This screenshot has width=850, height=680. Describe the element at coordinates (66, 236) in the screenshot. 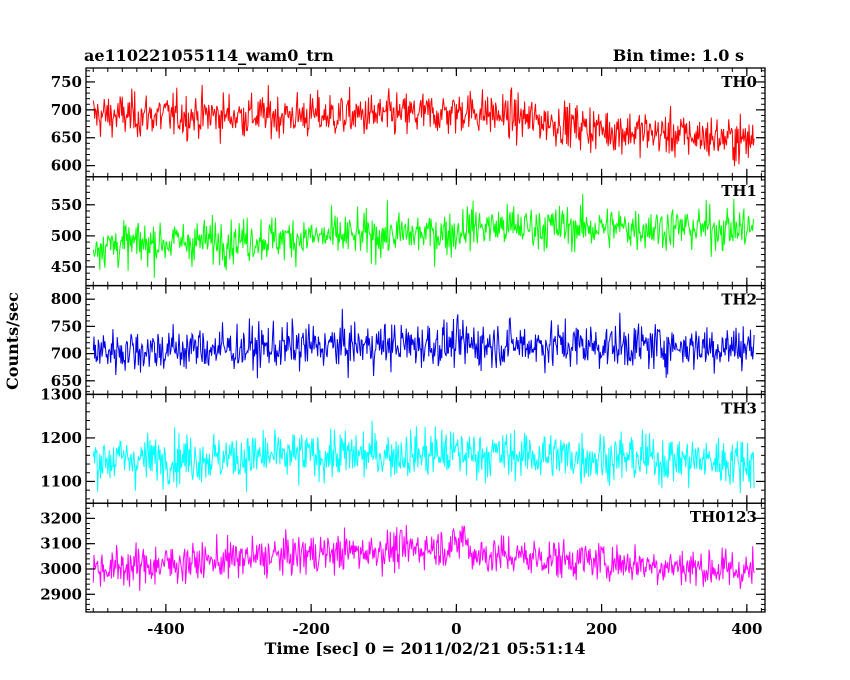

I see `y-tick-label: 500` at that location.